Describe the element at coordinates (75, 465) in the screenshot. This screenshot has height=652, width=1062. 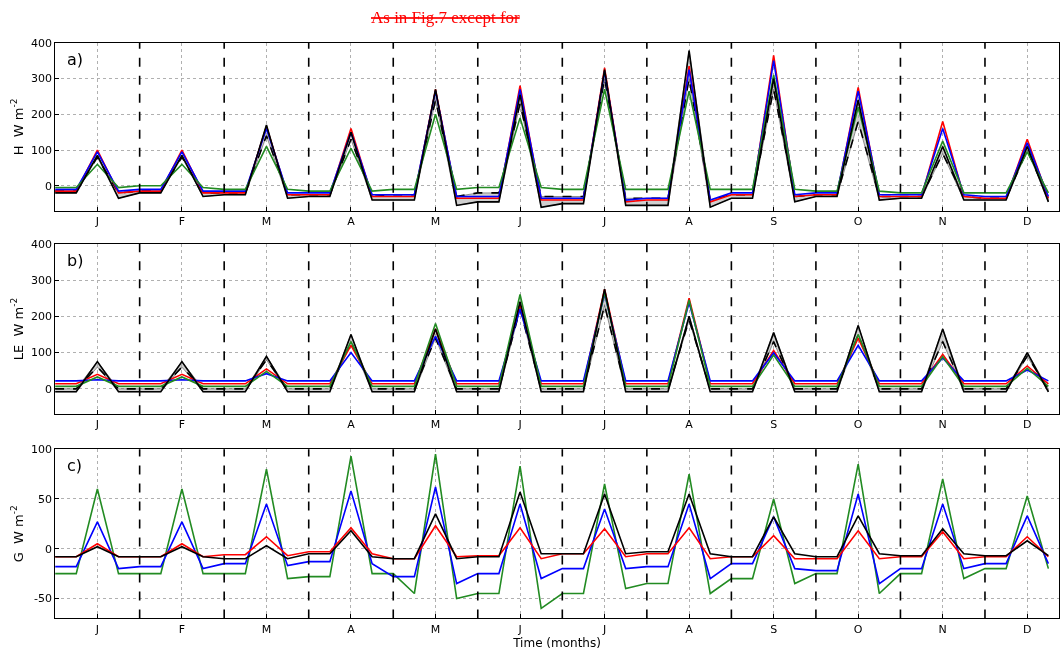
I see `annotation: c)` at that location.